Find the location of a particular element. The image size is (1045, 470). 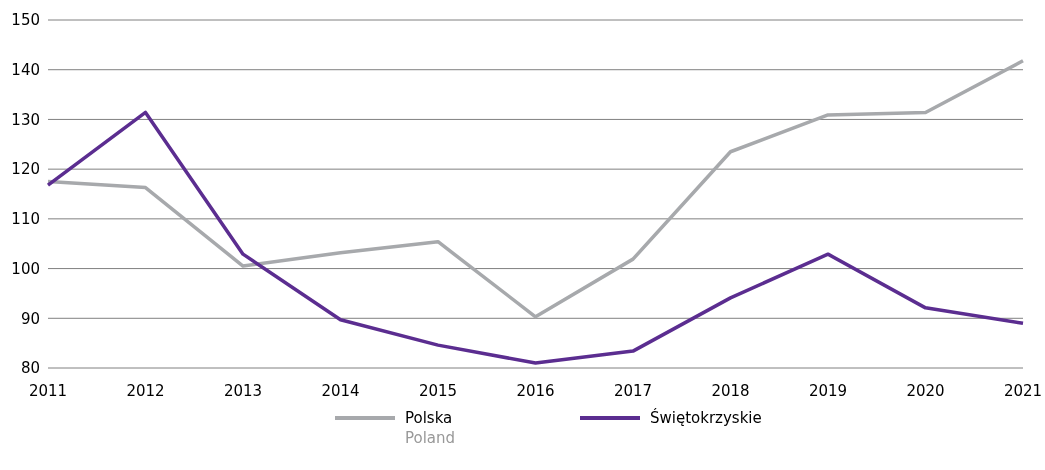

legend-label: Świętokrzyskie is located at coordinates (706, 417).